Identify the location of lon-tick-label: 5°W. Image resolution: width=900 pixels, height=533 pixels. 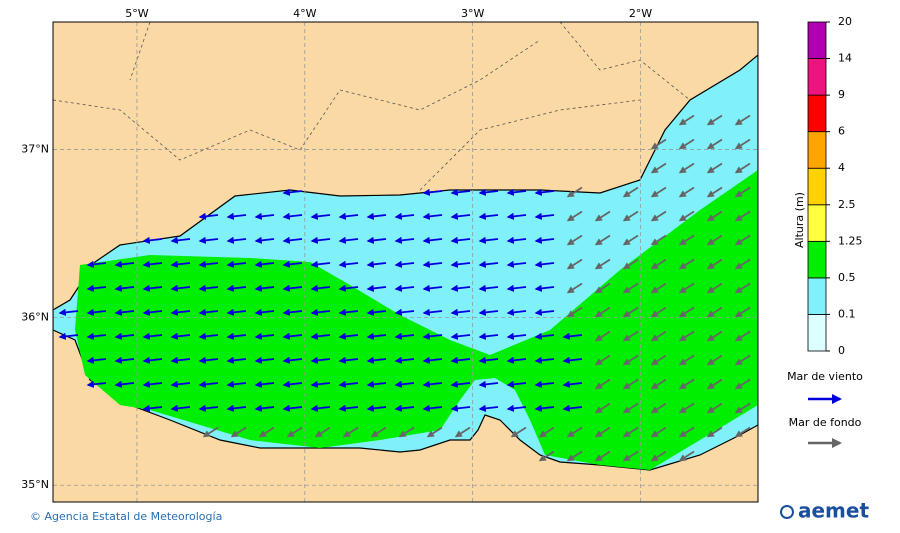
(136, 13).